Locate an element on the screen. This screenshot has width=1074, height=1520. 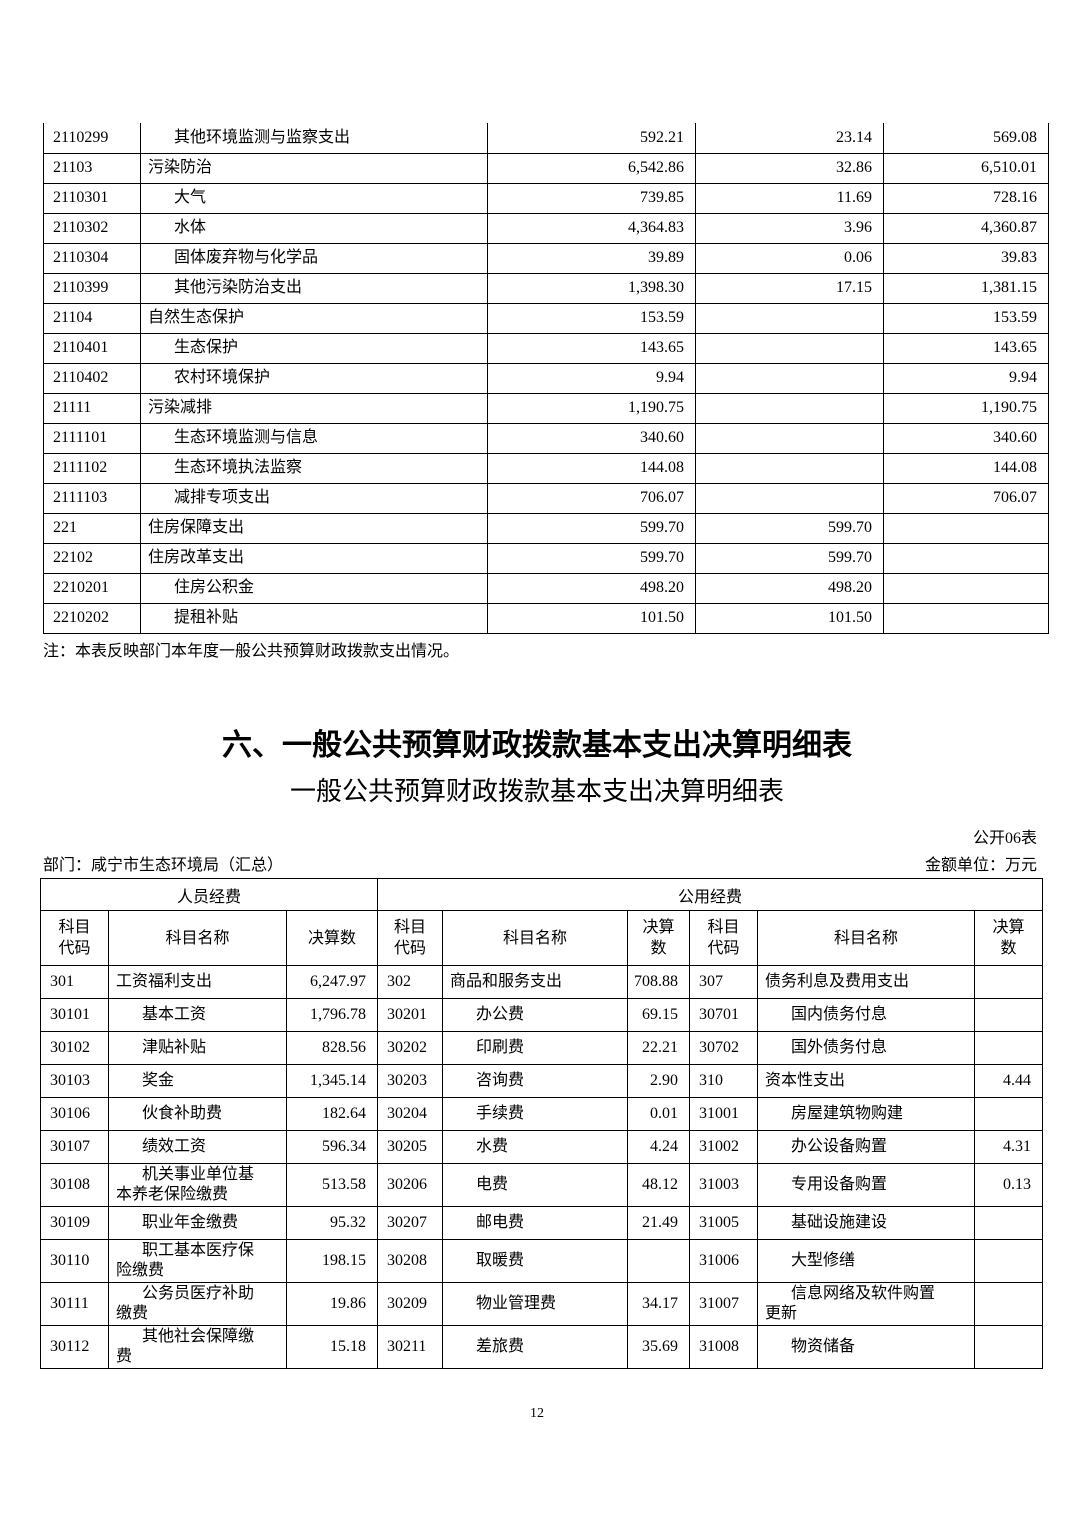
subject-code: 31007 is located at coordinates (723, 1304).